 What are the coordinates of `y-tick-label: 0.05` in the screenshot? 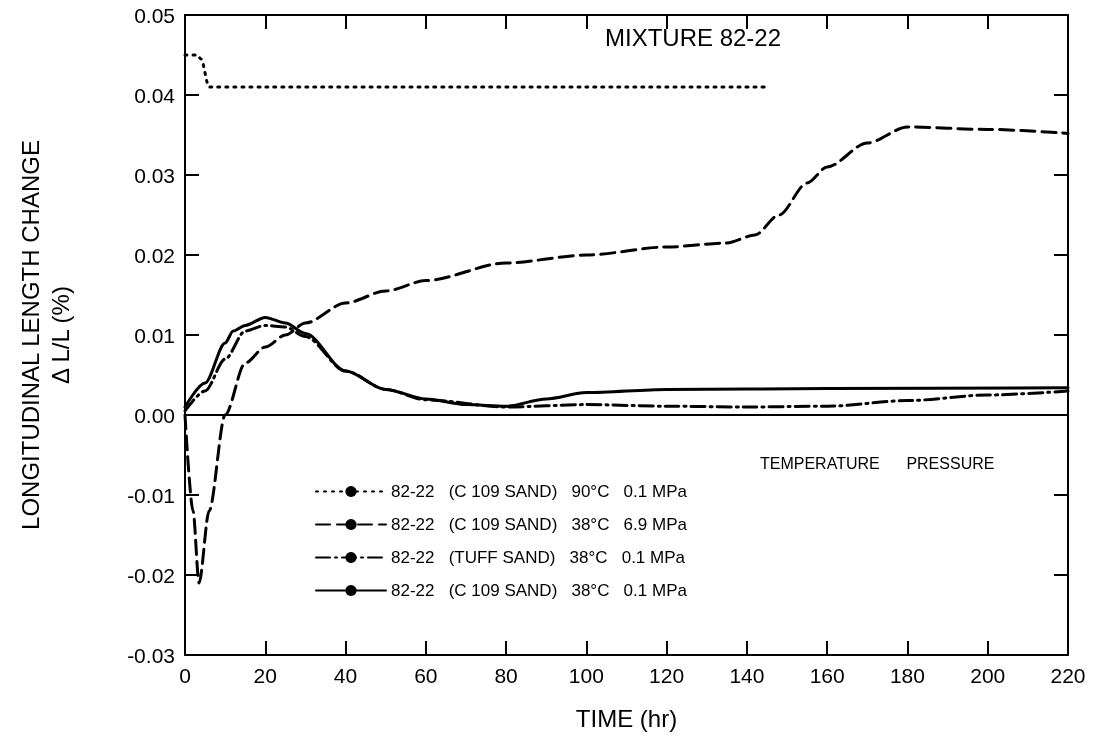 It's located at (154, 15).